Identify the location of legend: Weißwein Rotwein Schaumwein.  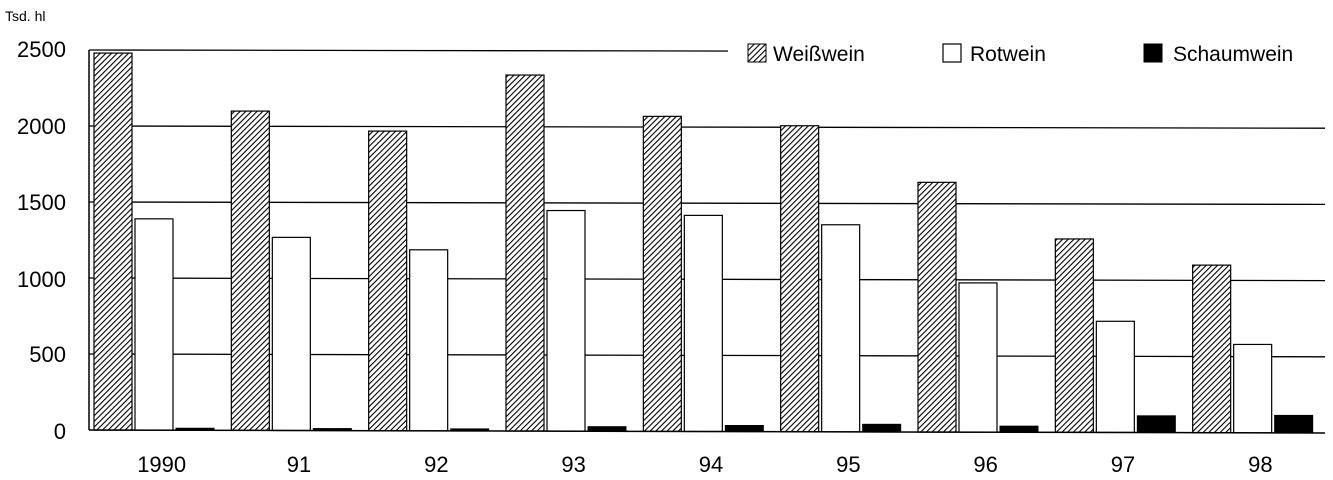
(1026, 54).